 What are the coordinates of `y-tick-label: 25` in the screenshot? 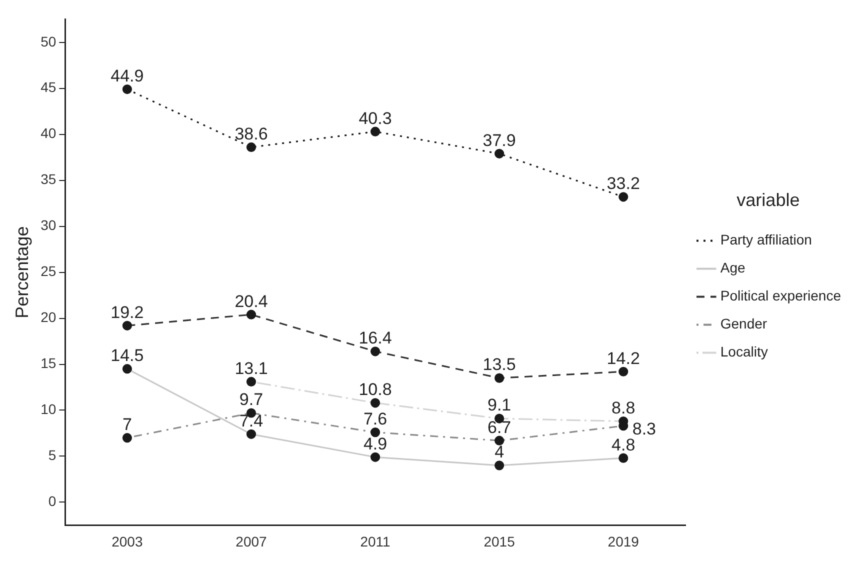 It's located at (48, 271).